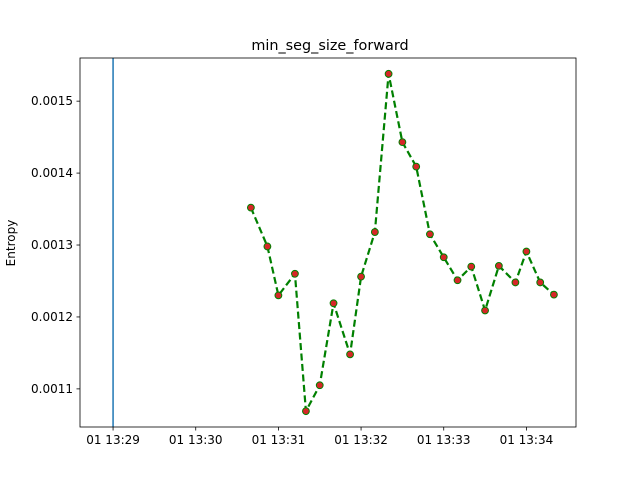  Describe the element at coordinates (361, 440) in the screenshot. I see `x-tick-label: 01 13:32` at that location.